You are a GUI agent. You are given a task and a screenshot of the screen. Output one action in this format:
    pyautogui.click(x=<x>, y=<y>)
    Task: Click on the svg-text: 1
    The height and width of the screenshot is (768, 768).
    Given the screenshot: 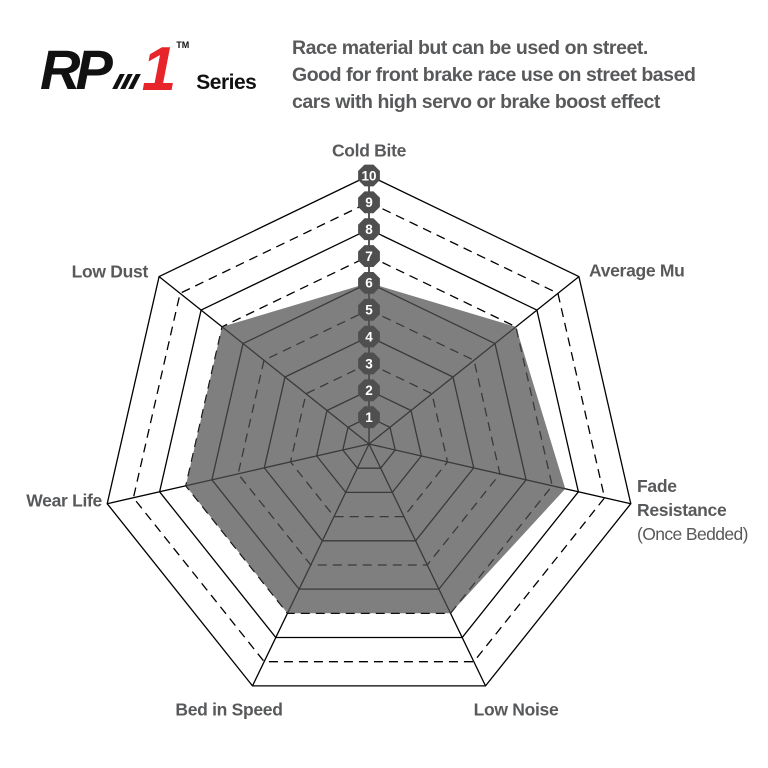 What is the action you would take?
    pyautogui.click(x=369, y=417)
    